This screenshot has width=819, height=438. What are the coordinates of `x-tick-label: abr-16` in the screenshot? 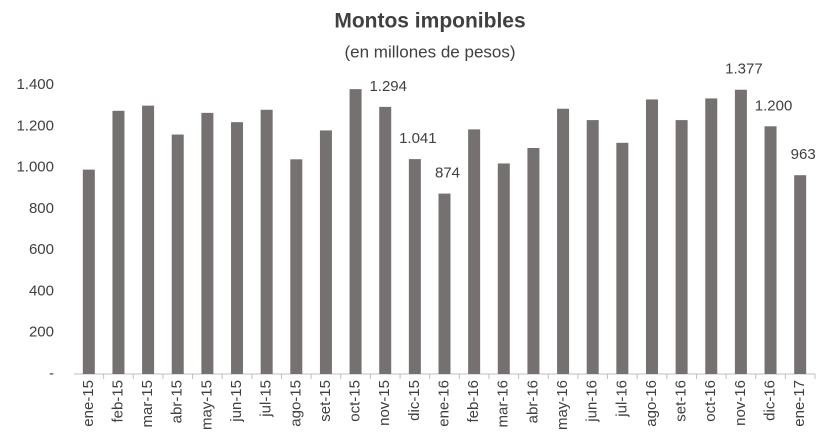 It's located at (532, 401).